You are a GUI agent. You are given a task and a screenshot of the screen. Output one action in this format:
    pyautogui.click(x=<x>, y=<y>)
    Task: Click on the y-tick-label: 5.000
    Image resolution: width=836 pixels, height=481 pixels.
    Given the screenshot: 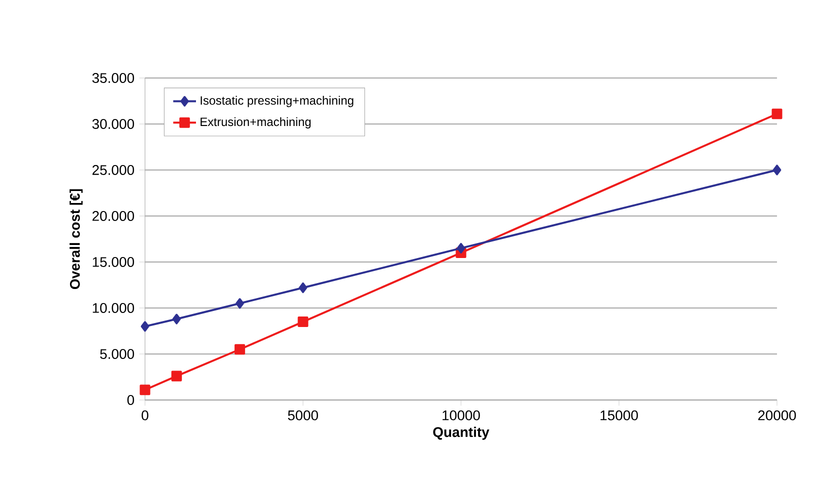 What is the action you would take?
    pyautogui.click(x=117, y=354)
    